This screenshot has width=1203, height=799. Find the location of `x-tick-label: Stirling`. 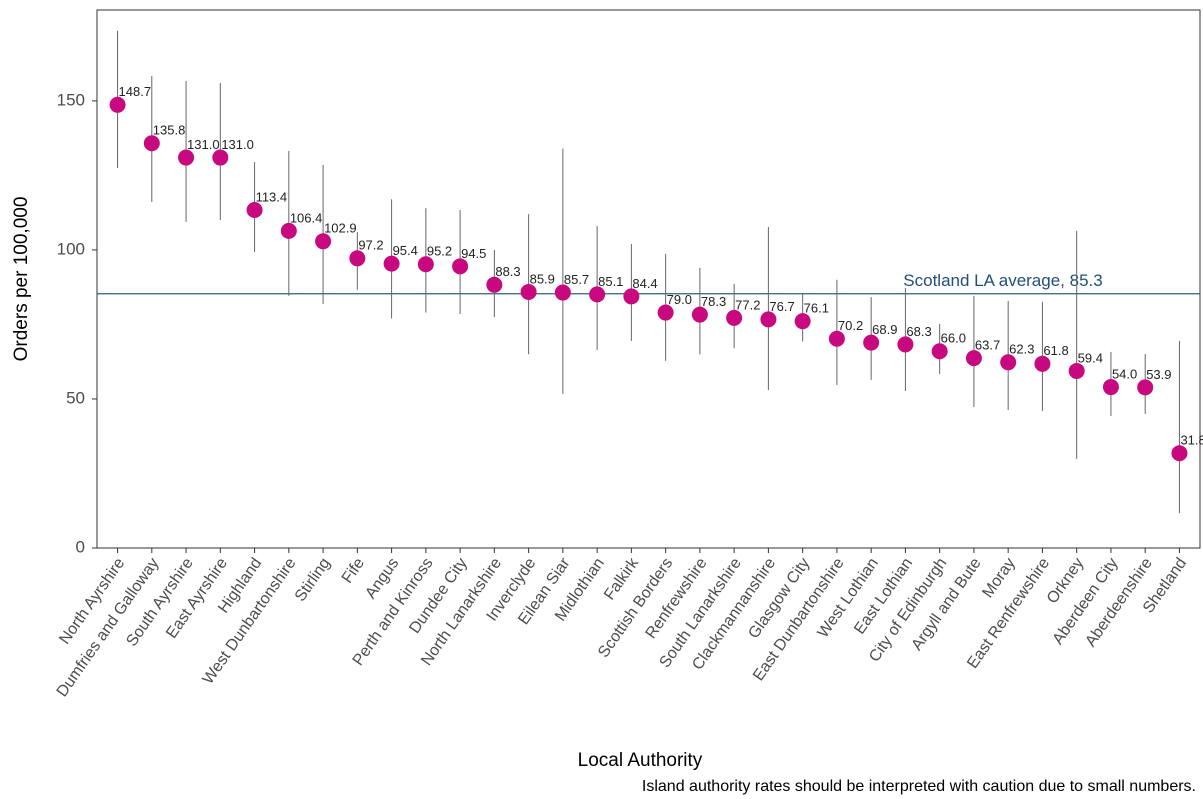

x-tick-label: Stirling is located at coordinates (313, 580).